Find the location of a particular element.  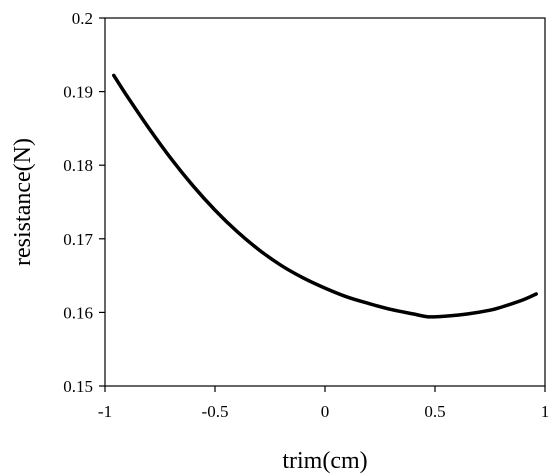

x-tick-label: -0.5 is located at coordinates (215, 411).